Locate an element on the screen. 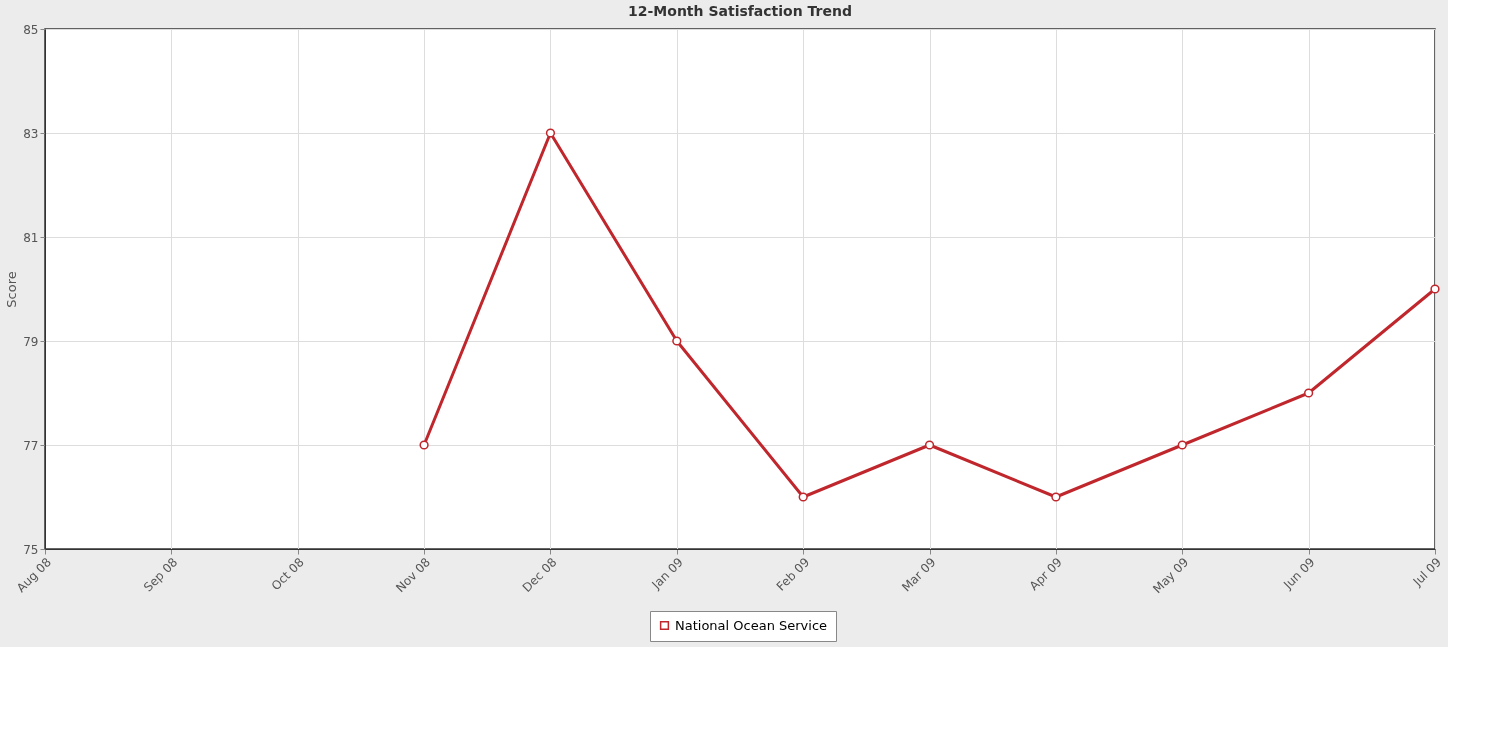 The image size is (1507, 740). y-tick-label: 79 is located at coordinates (31, 341).